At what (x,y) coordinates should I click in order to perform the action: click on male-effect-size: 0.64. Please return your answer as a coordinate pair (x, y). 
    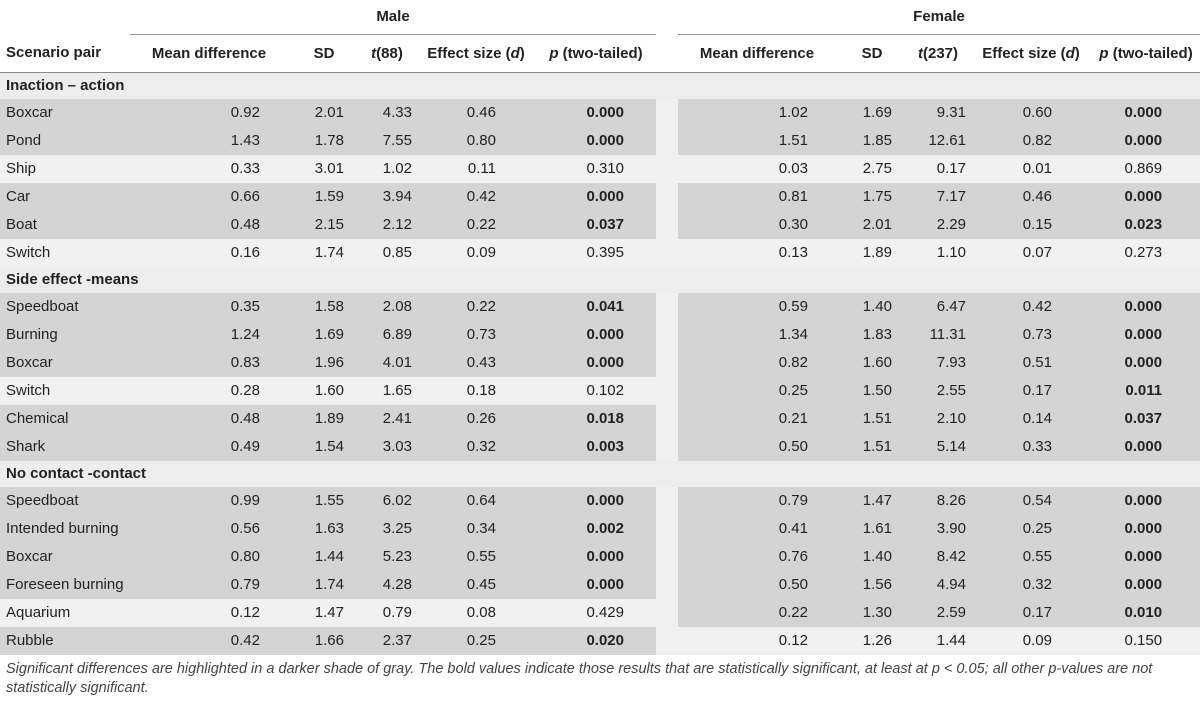
    Looking at the image, I should click on (477, 500).